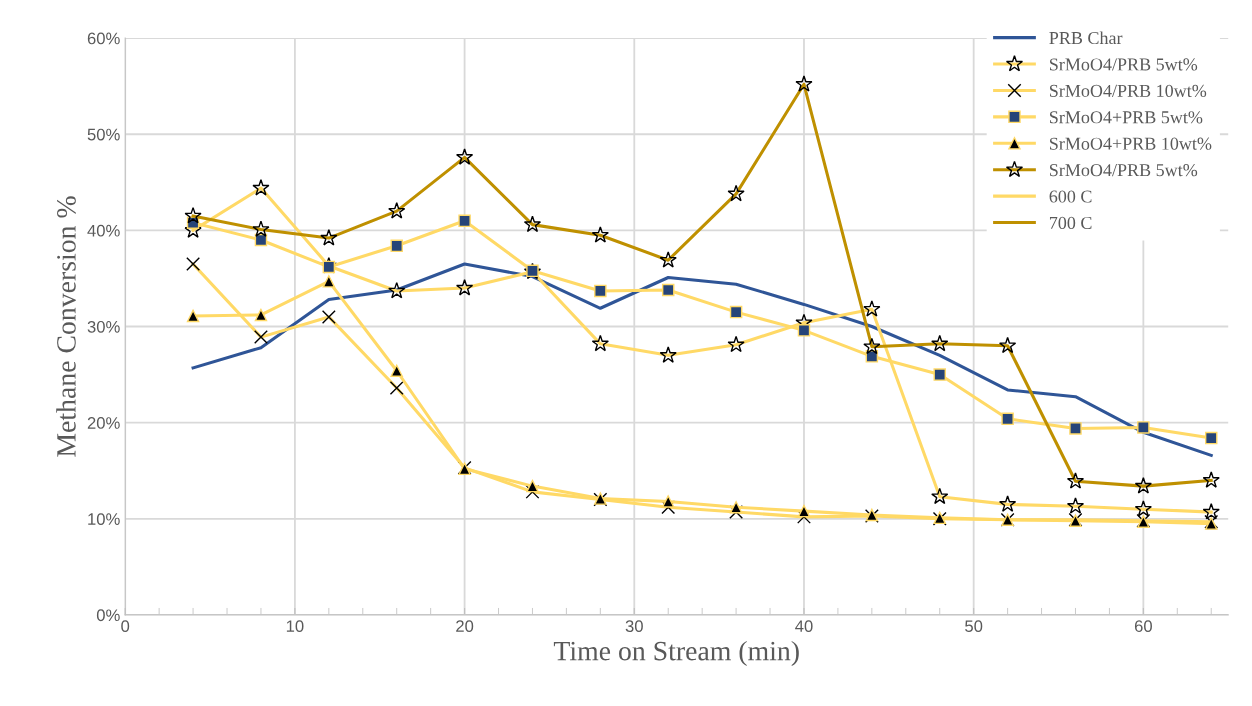 The height and width of the screenshot is (706, 1252). Describe the element at coordinates (974, 626) in the screenshot. I see `x-tick-label: 50` at that location.